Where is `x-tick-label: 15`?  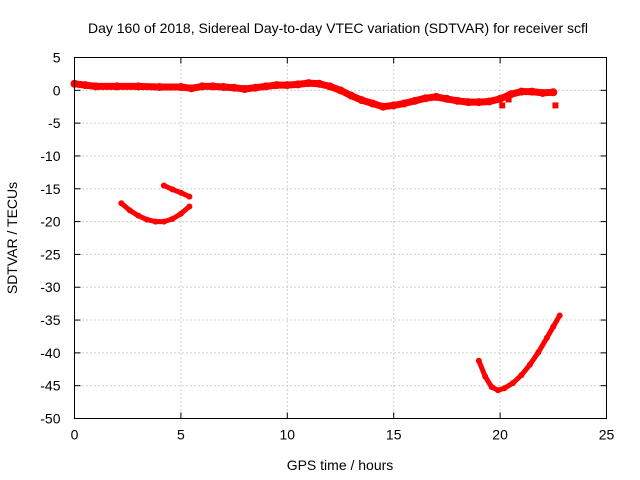 x-tick-label: 15 is located at coordinates (394, 435).